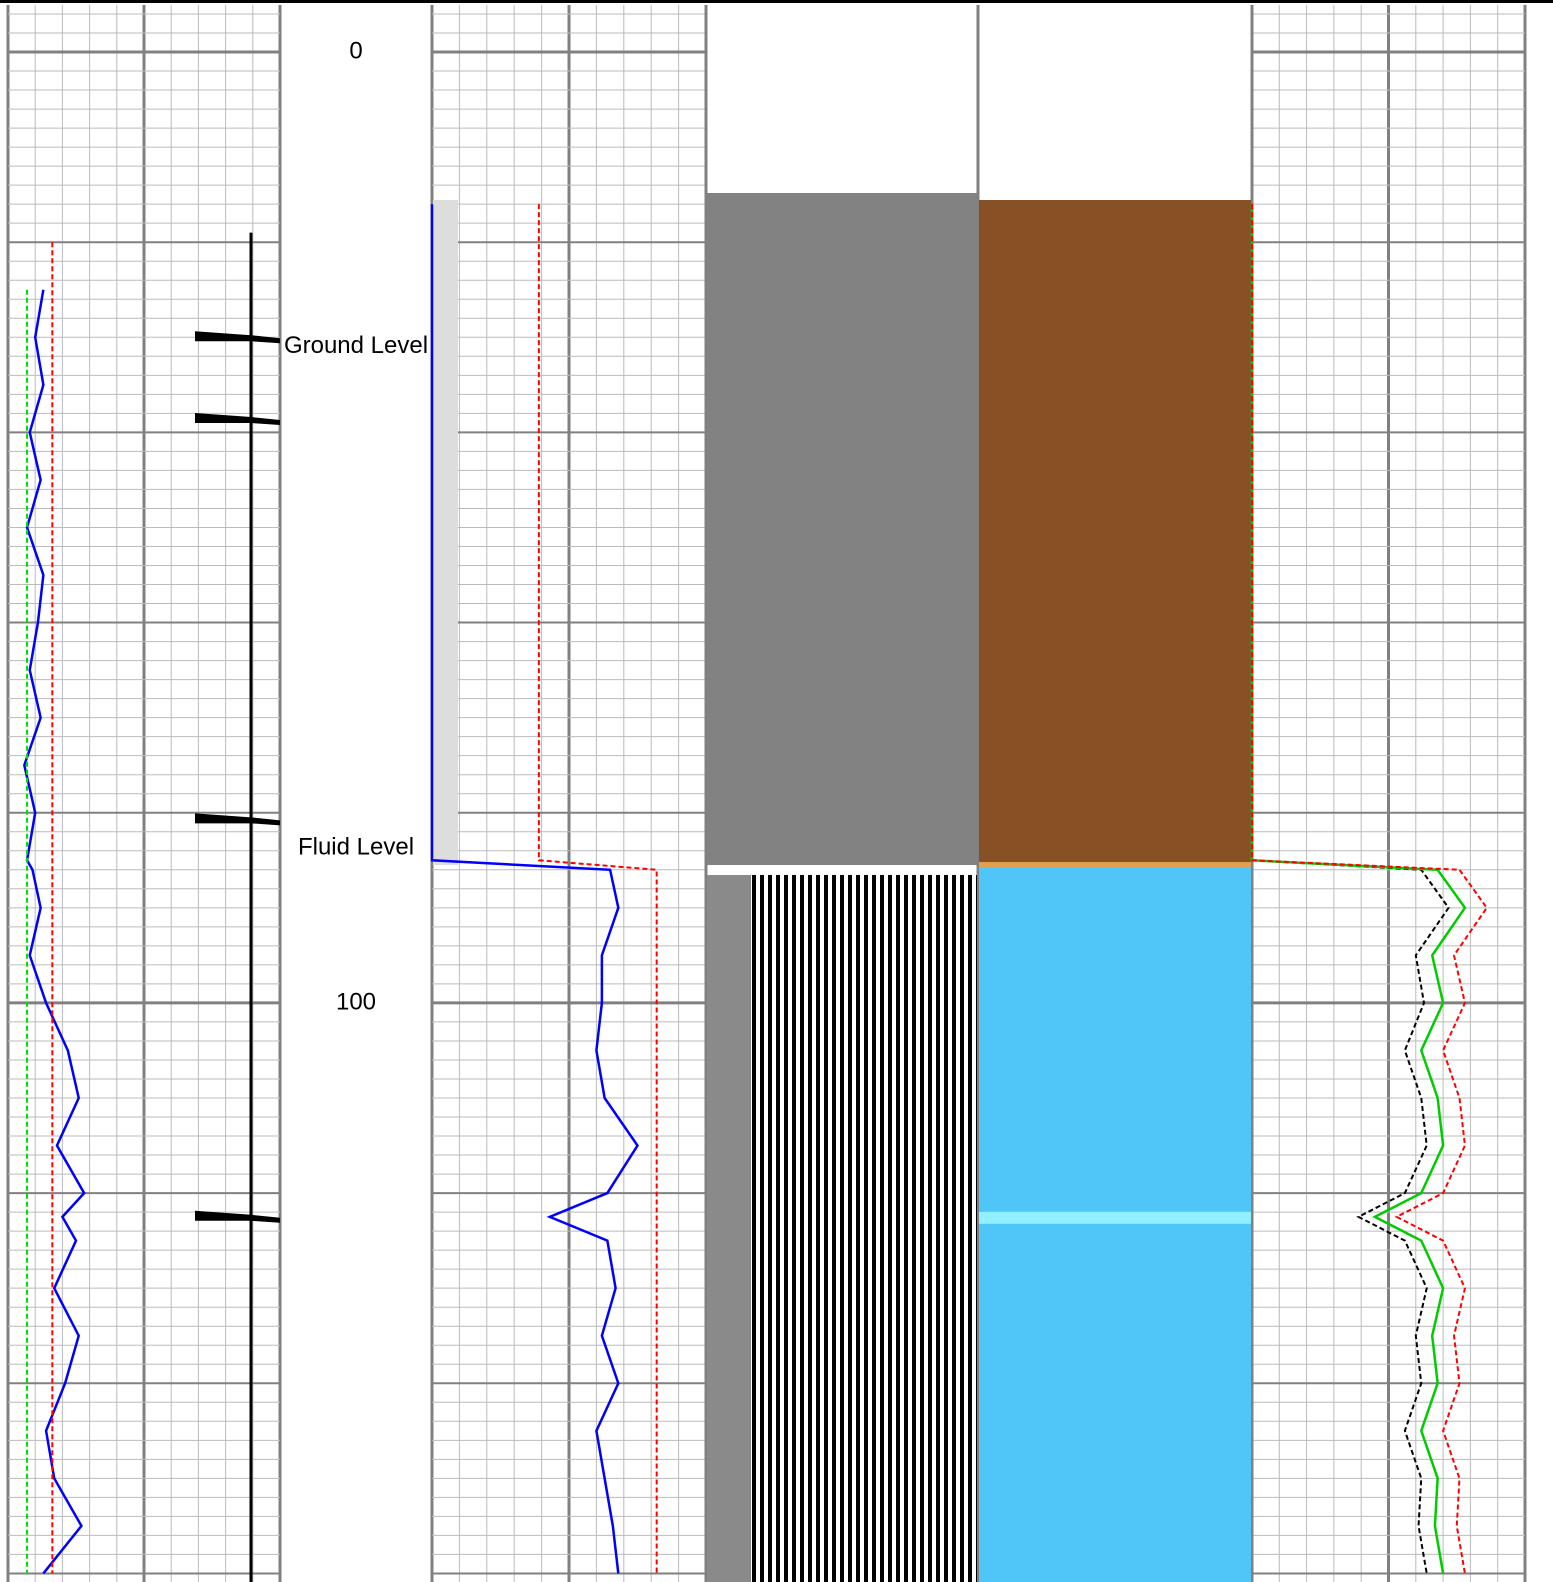 The height and width of the screenshot is (1582, 1553). I want to click on depth-label: 0, so click(355, 50).